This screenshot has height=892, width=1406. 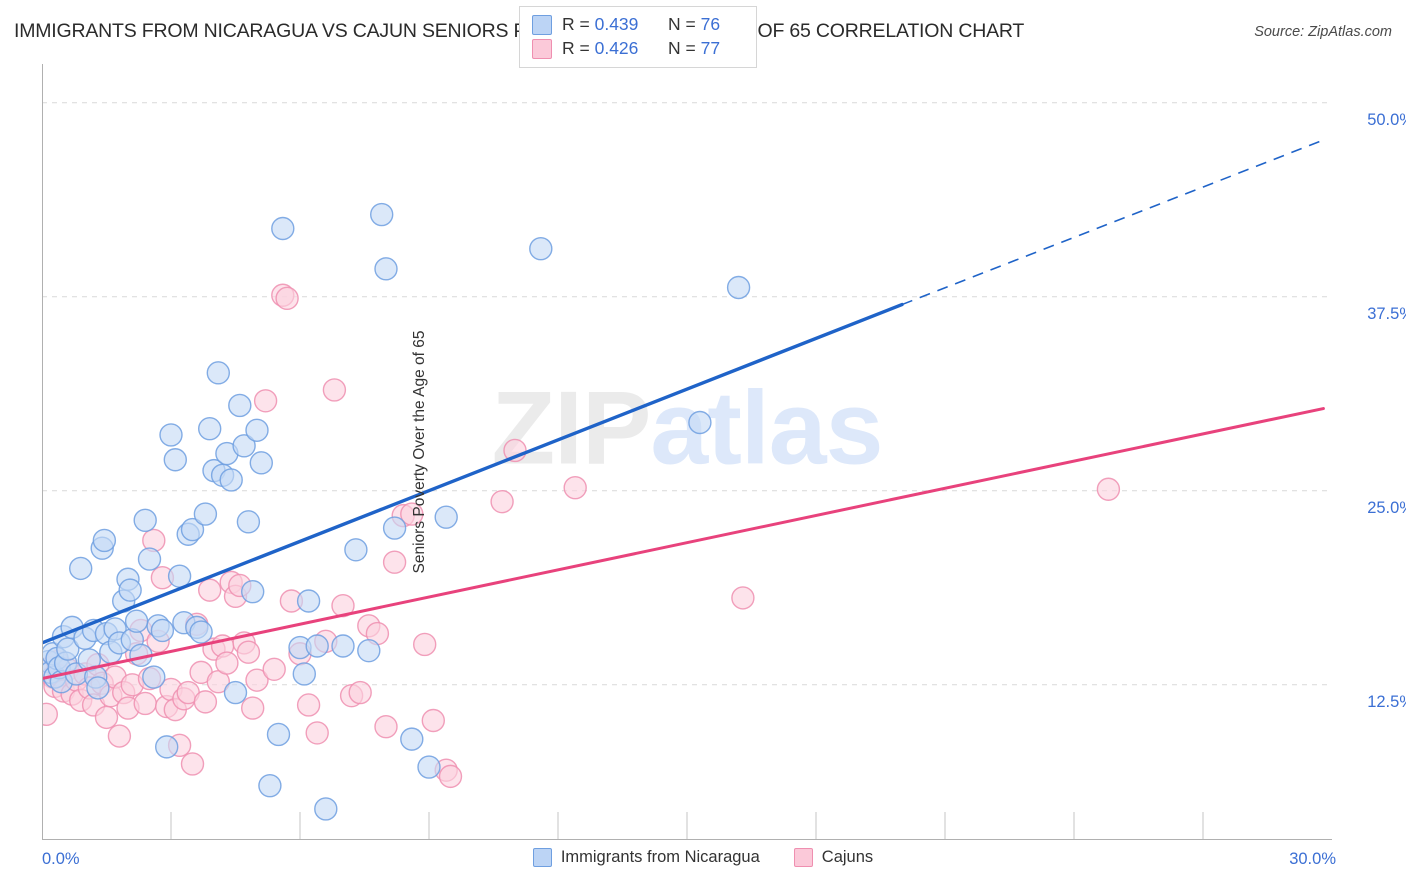 What do you see at coordinates (578, 24) in the screenshot?
I see `stat-r-blue-label: R =` at bounding box center [578, 24].